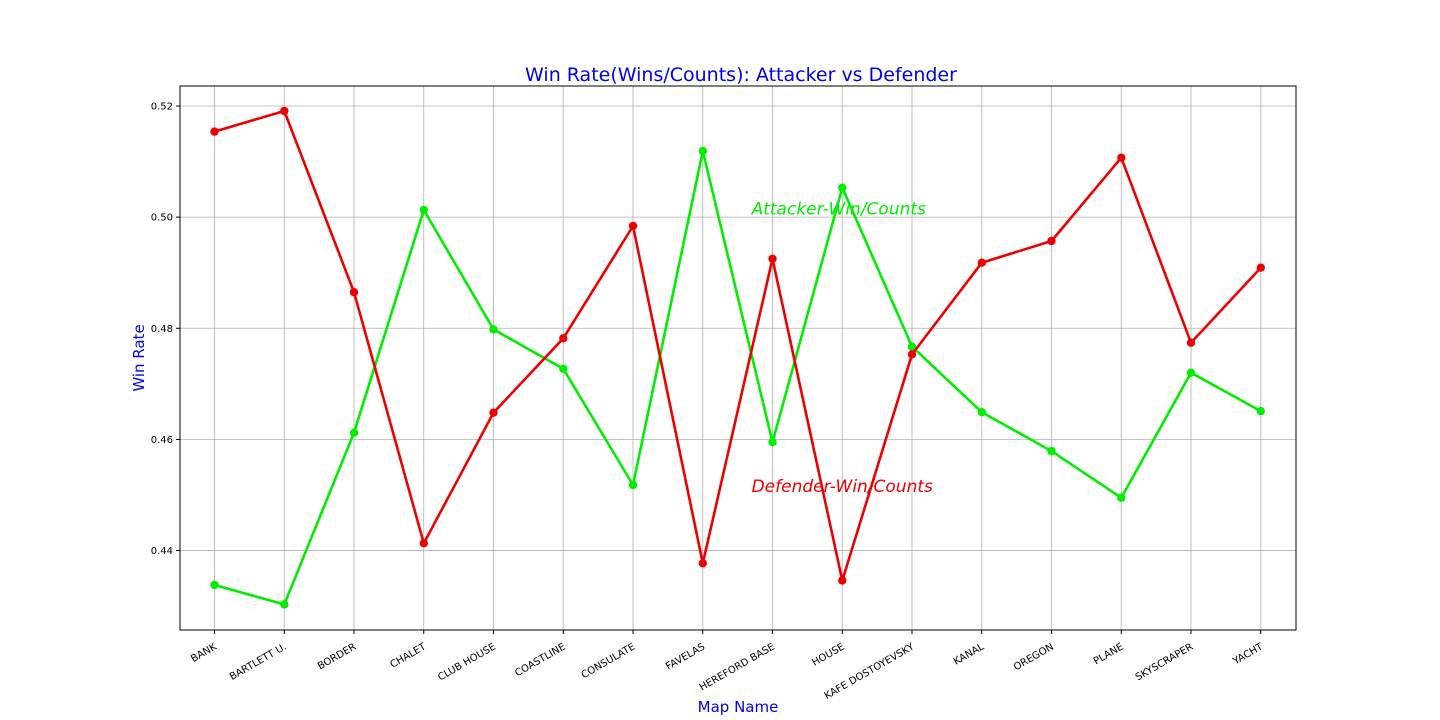  Describe the element at coordinates (162, 440) in the screenshot. I see `y-tick-label: 0.46` at that location.